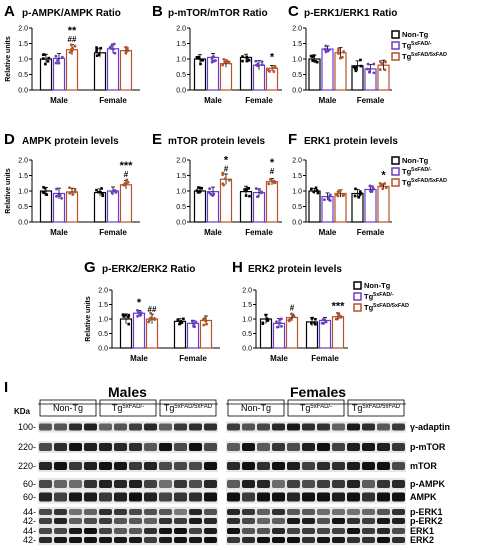 The width and height of the screenshot is (478, 550). What do you see at coordinates (350, 13) in the screenshot?
I see `chart-title-C: p-ERK1/ERK1 Ratio` at bounding box center [350, 13].